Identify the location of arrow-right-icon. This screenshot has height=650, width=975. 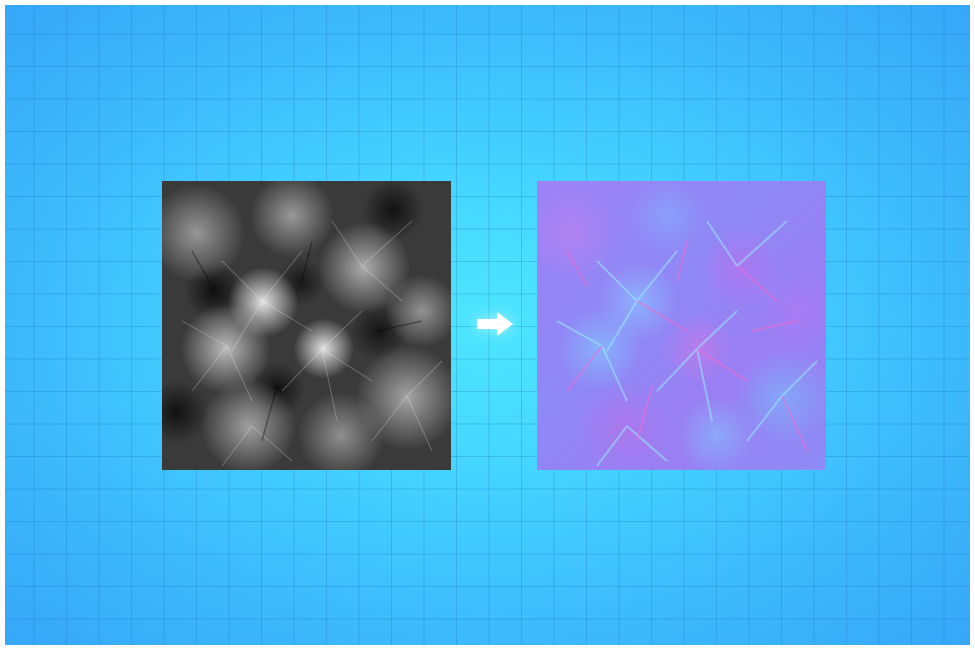
(495, 324).